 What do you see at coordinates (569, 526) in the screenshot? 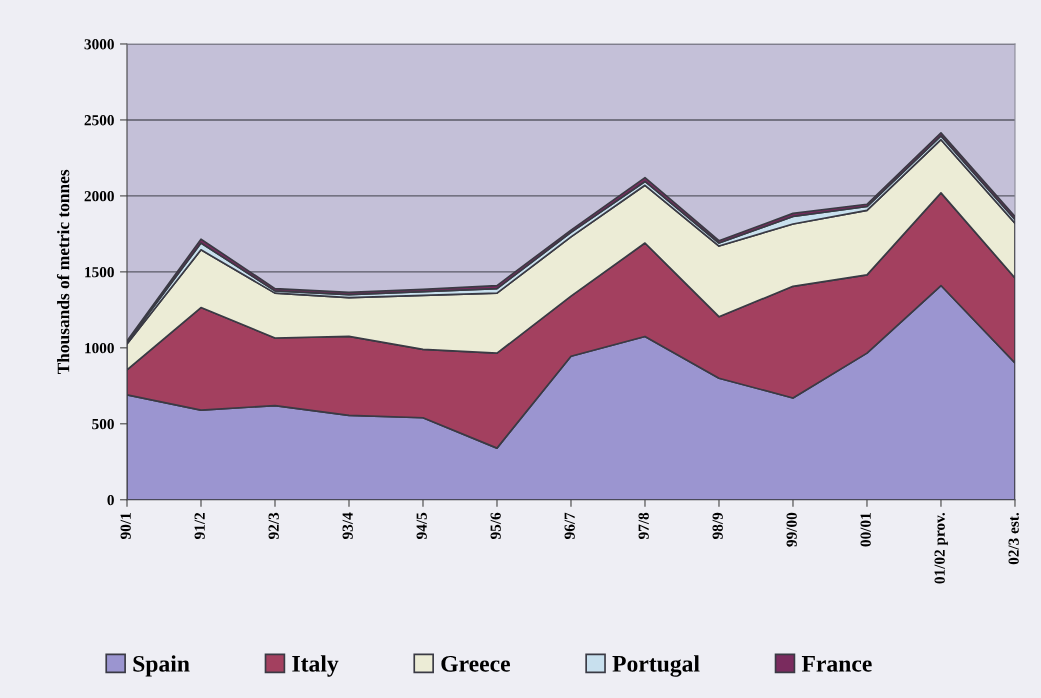
I see `x-tick-label: 96/7` at bounding box center [569, 526].